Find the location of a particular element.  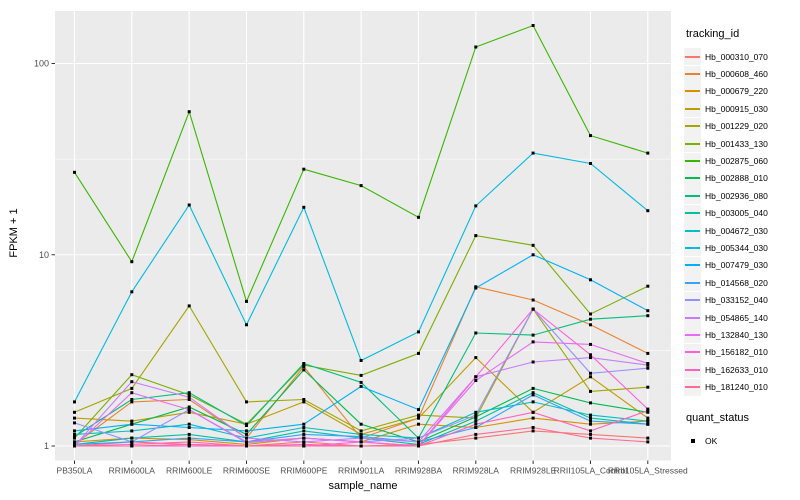

legend-entry-quant-ok: OK is located at coordinates (742, 440).